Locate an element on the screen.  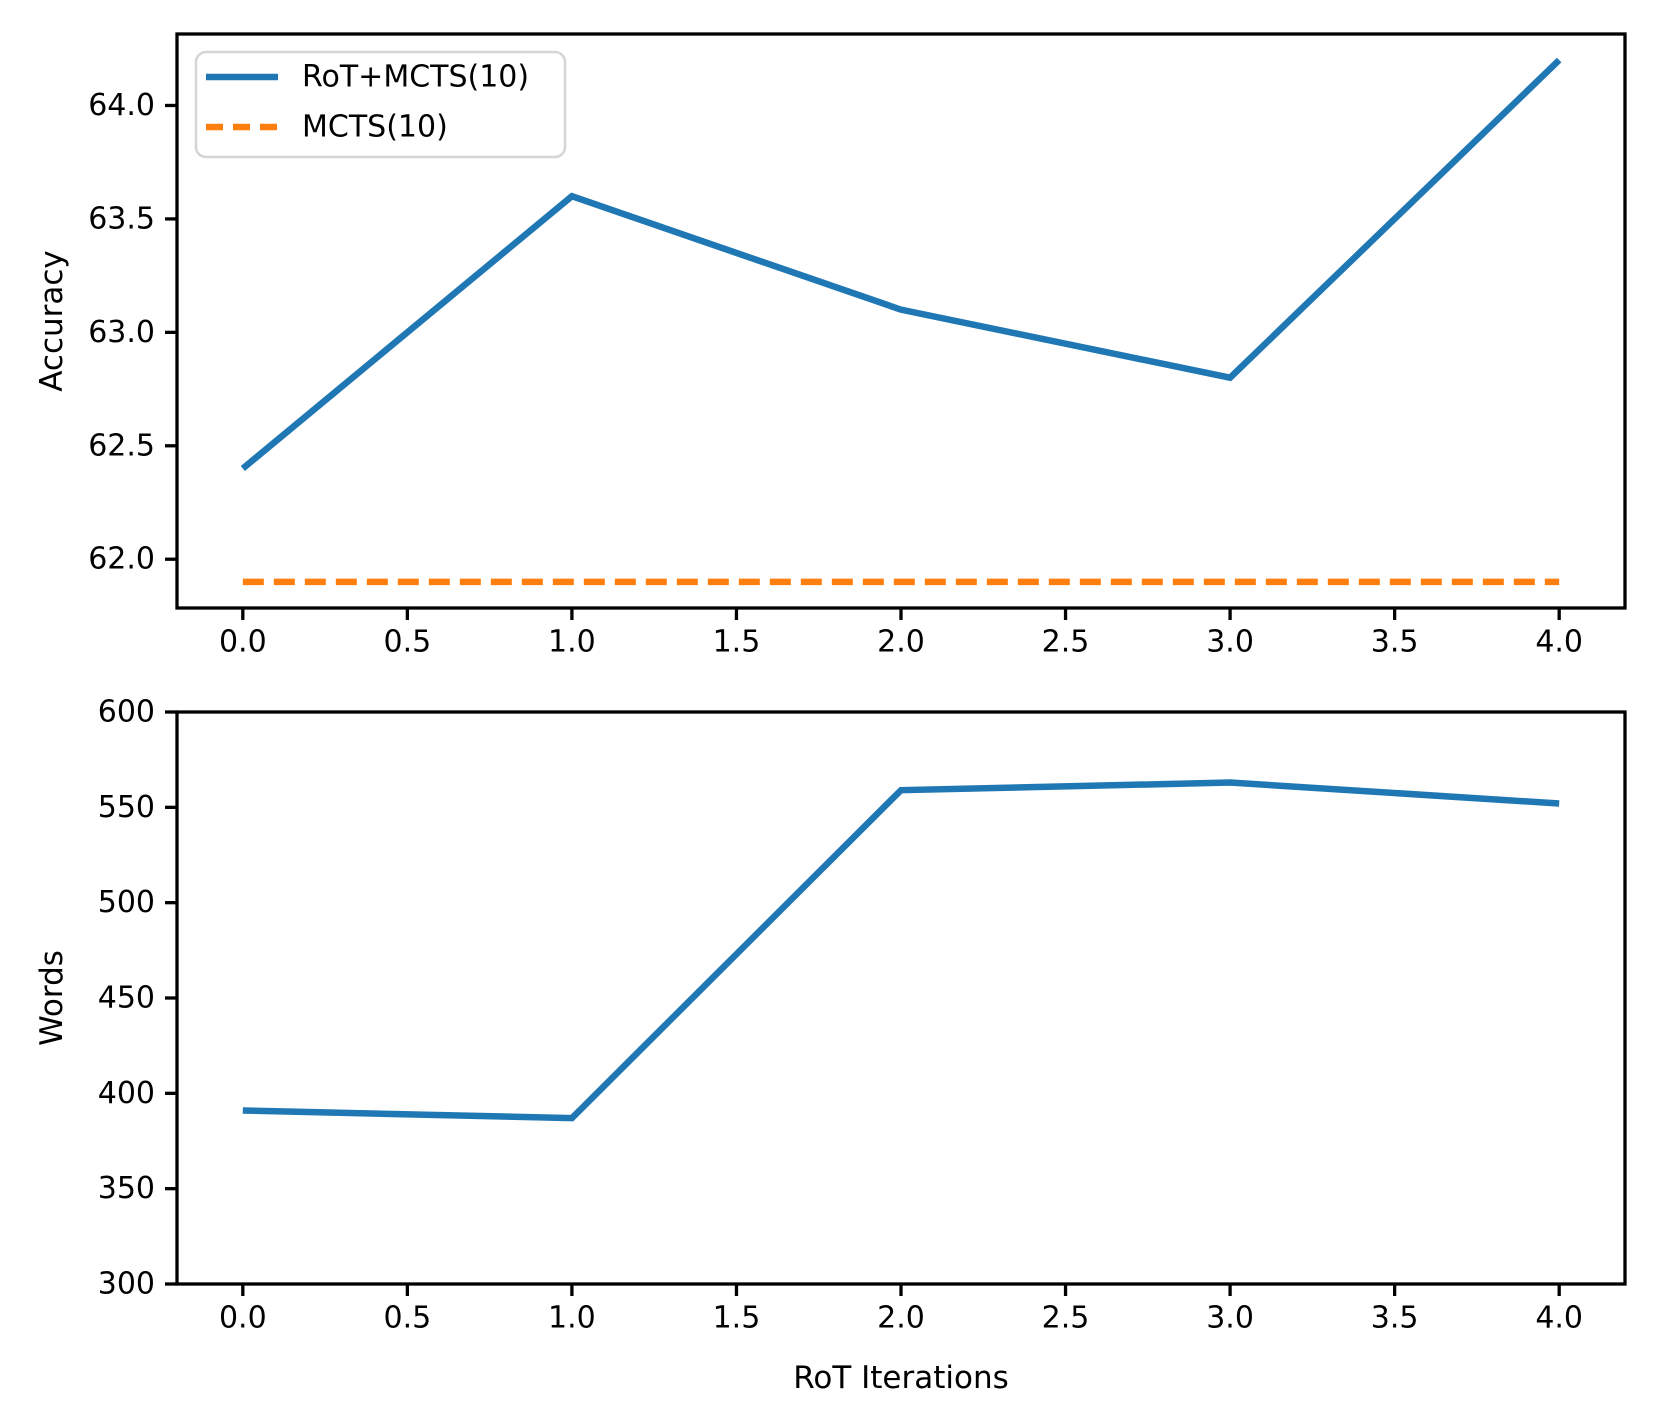
y-tick-label: 63.0 is located at coordinates (121, 332).